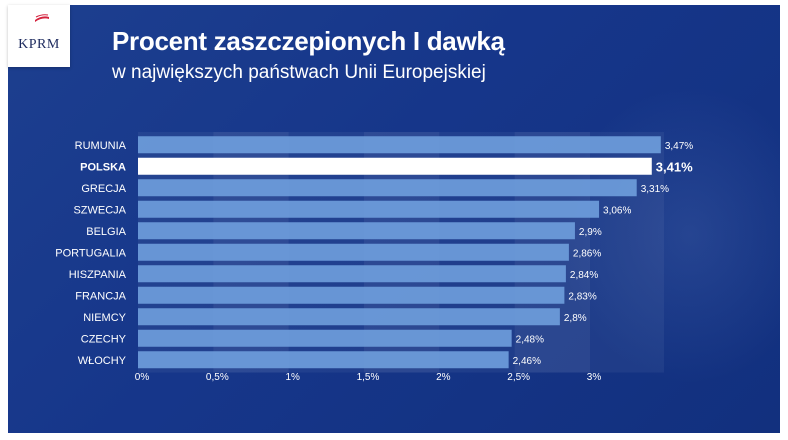  Describe the element at coordinates (353, 252) in the screenshot. I see `bar-portugalia` at that location.